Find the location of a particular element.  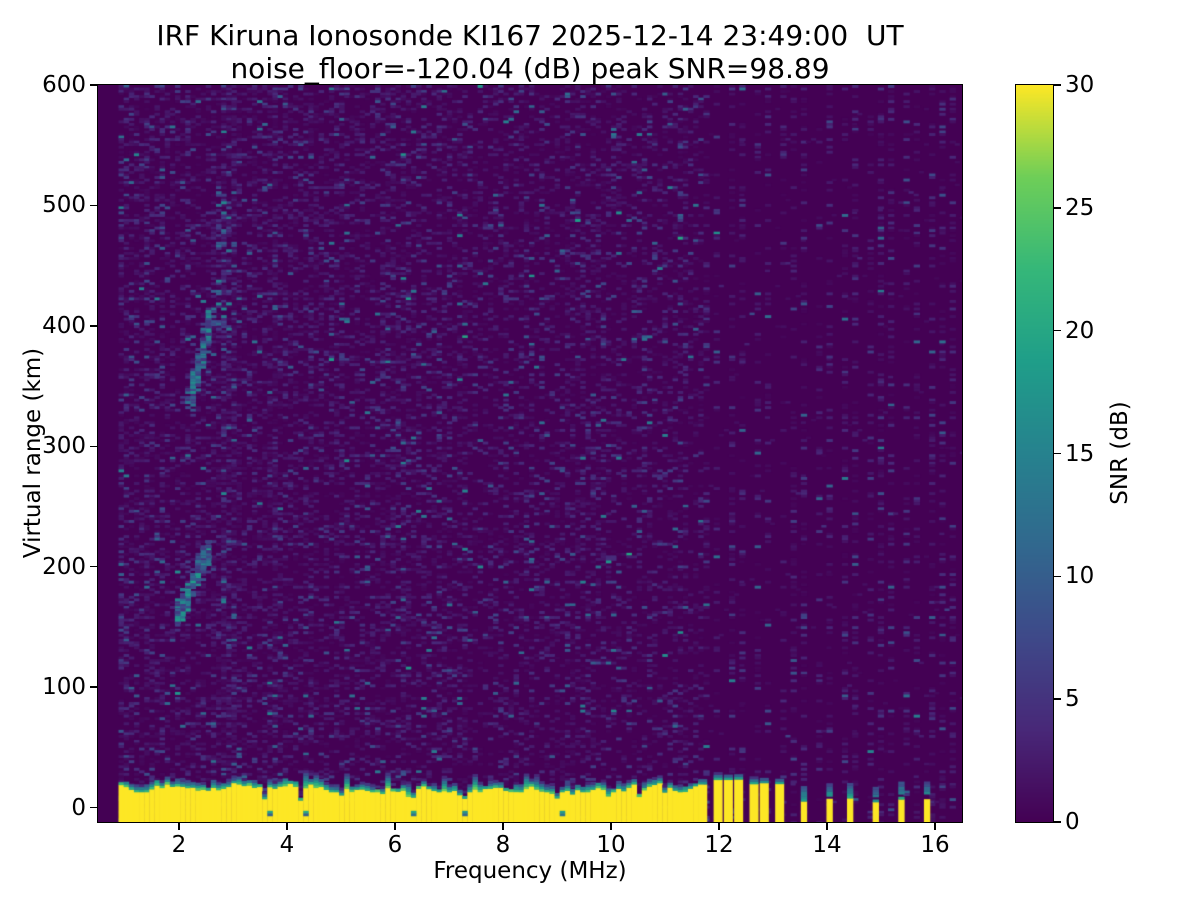

colorbar-tick-label: 10 is located at coordinates (1080, 576).